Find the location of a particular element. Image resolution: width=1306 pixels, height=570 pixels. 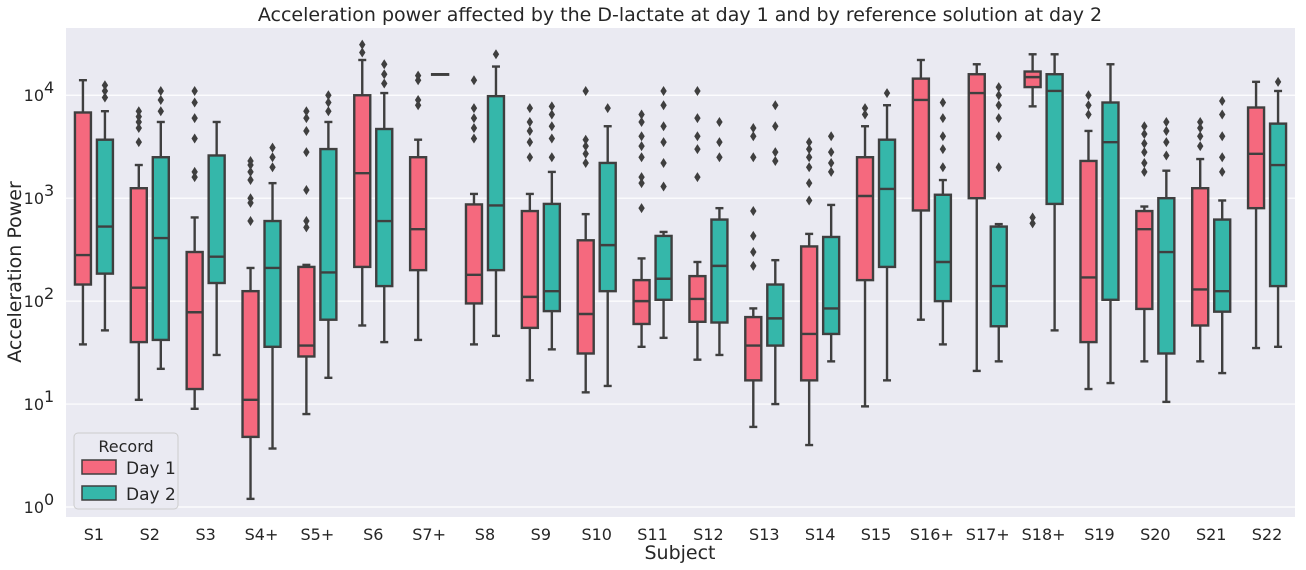

legend-title: Record is located at coordinates (125, 446).